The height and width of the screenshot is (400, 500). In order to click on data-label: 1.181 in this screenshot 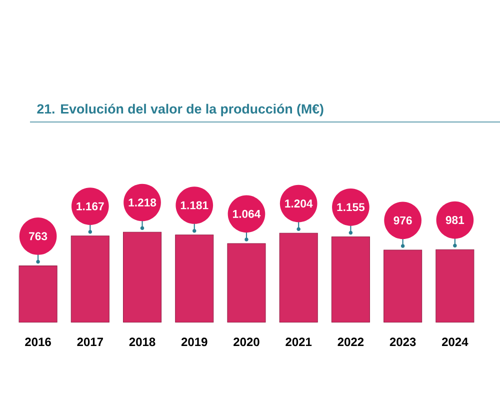, I will do `click(194, 205)`.